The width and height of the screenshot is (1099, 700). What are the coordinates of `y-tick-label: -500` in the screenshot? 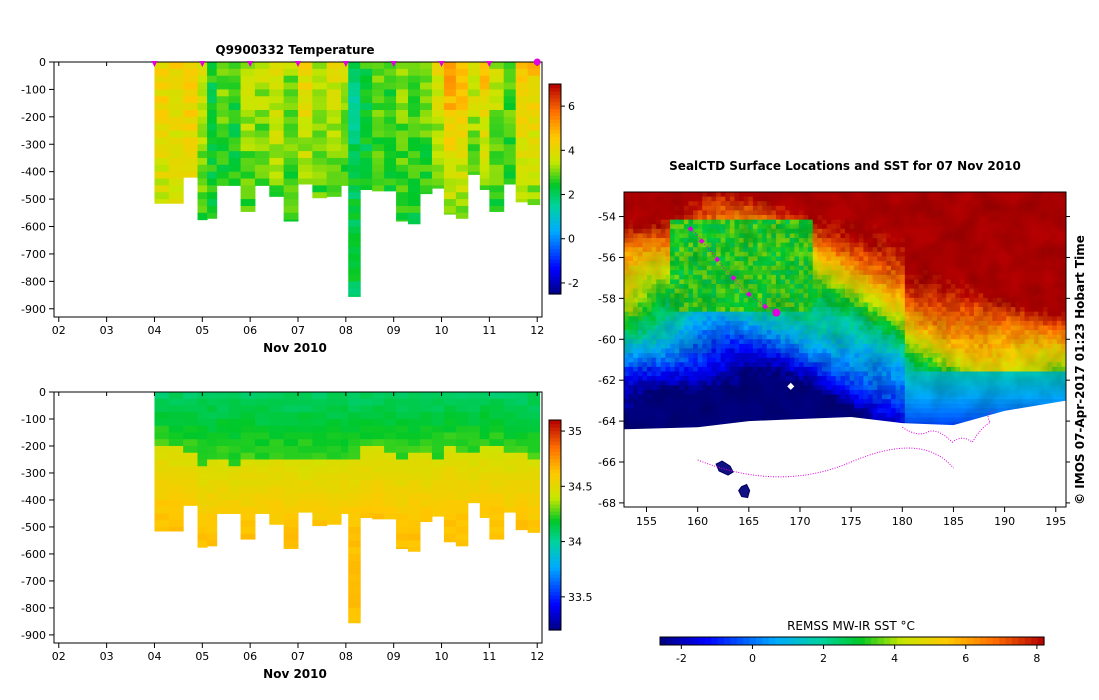 It's located at (33, 199).